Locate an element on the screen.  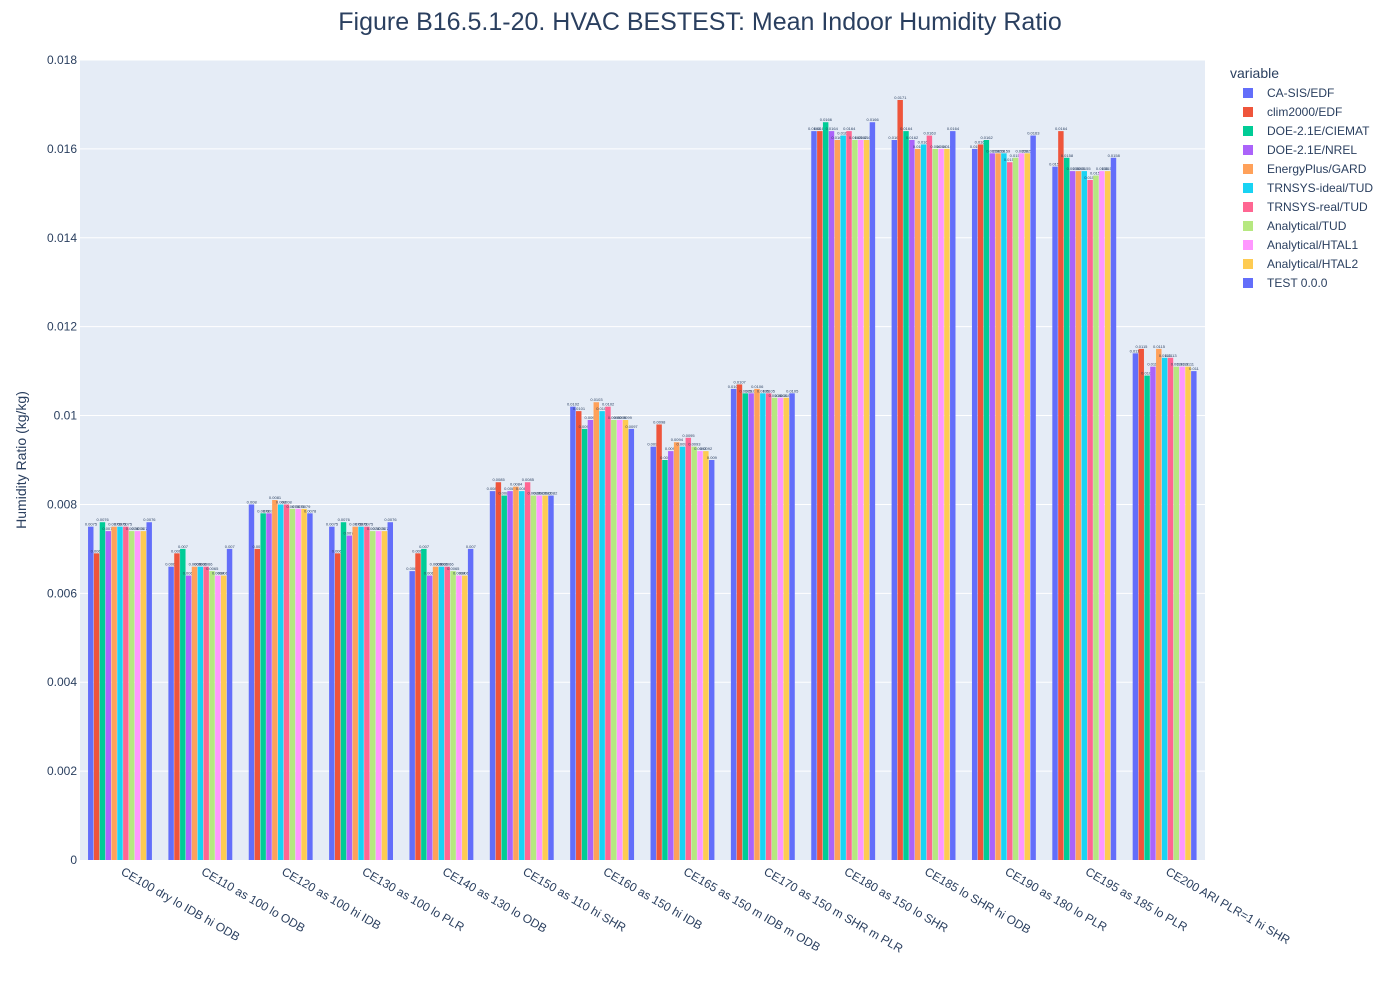
legend-title: variable is located at coordinates (1254, 73).